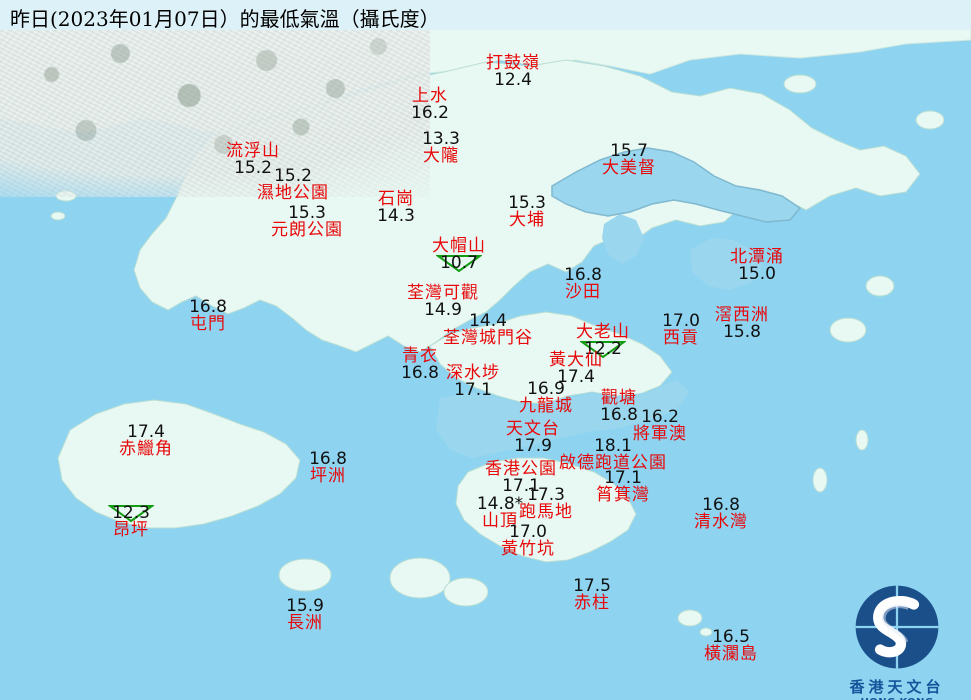 The image size is (971, 700). I want to click on station-value-wrap: 16.5, so click(731, 637).